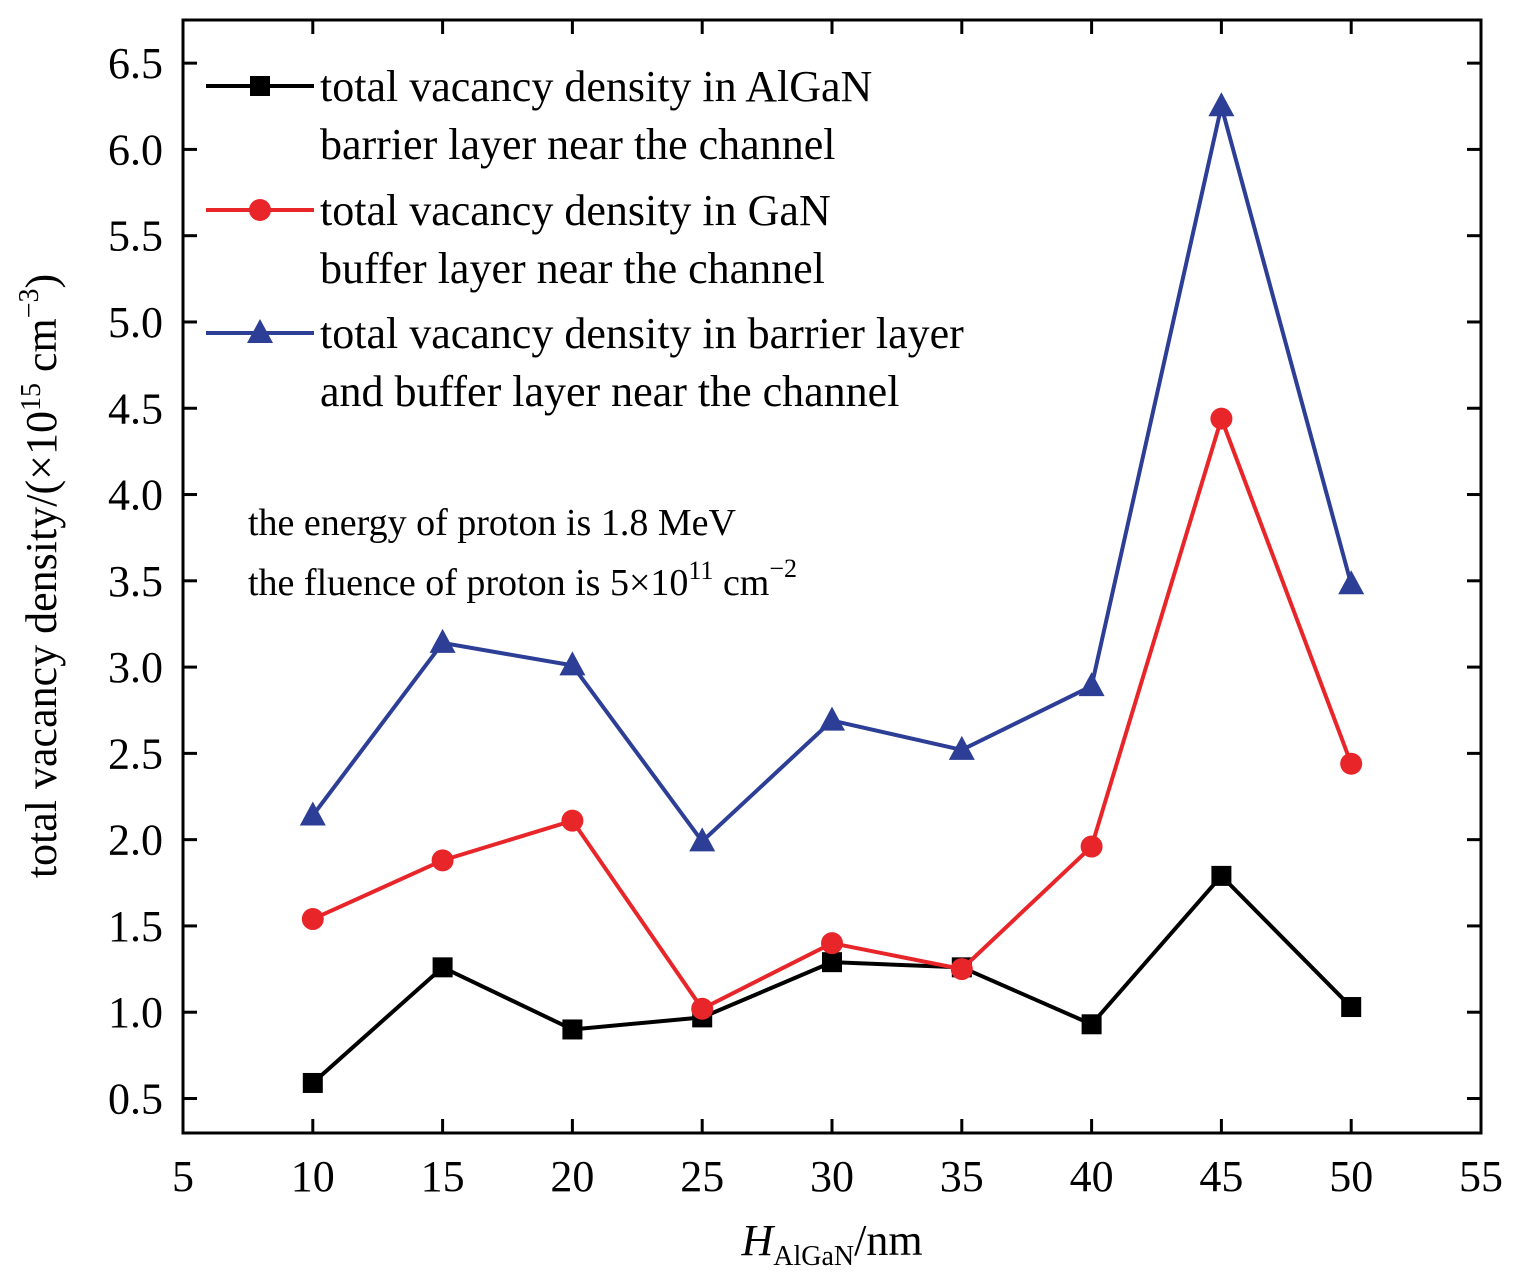  I want to click on y-tick-label: 6.0, so click(135, 149).